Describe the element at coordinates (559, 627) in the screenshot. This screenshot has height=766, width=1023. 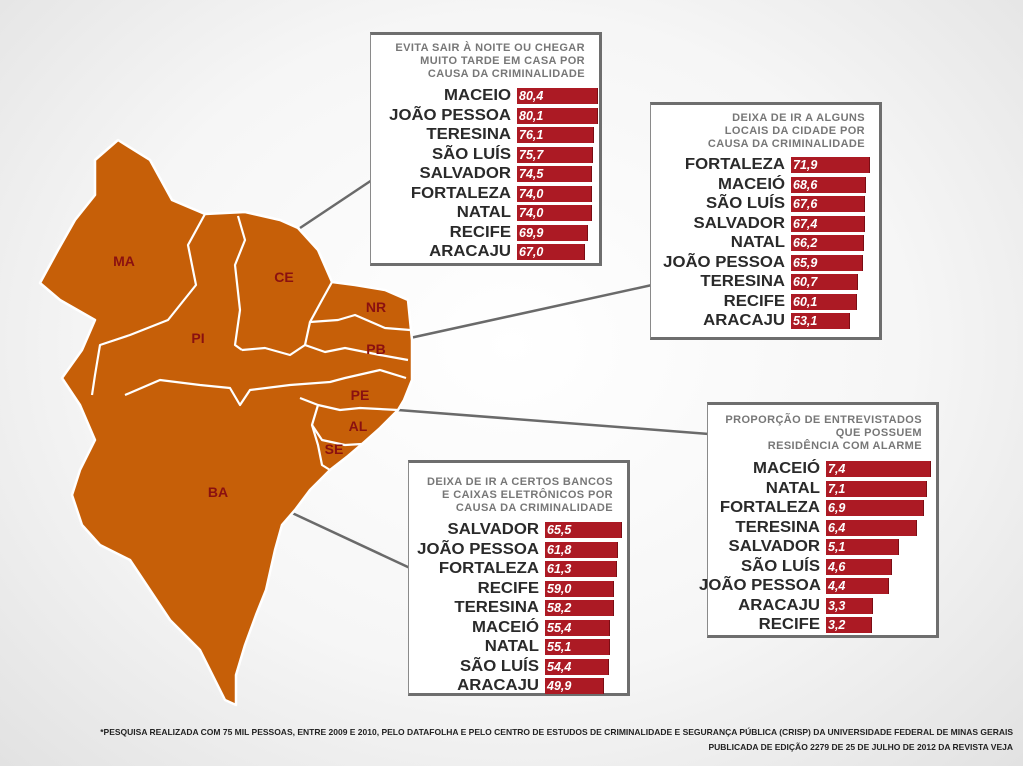
I see `bar-value-label: 55,4` at that location.